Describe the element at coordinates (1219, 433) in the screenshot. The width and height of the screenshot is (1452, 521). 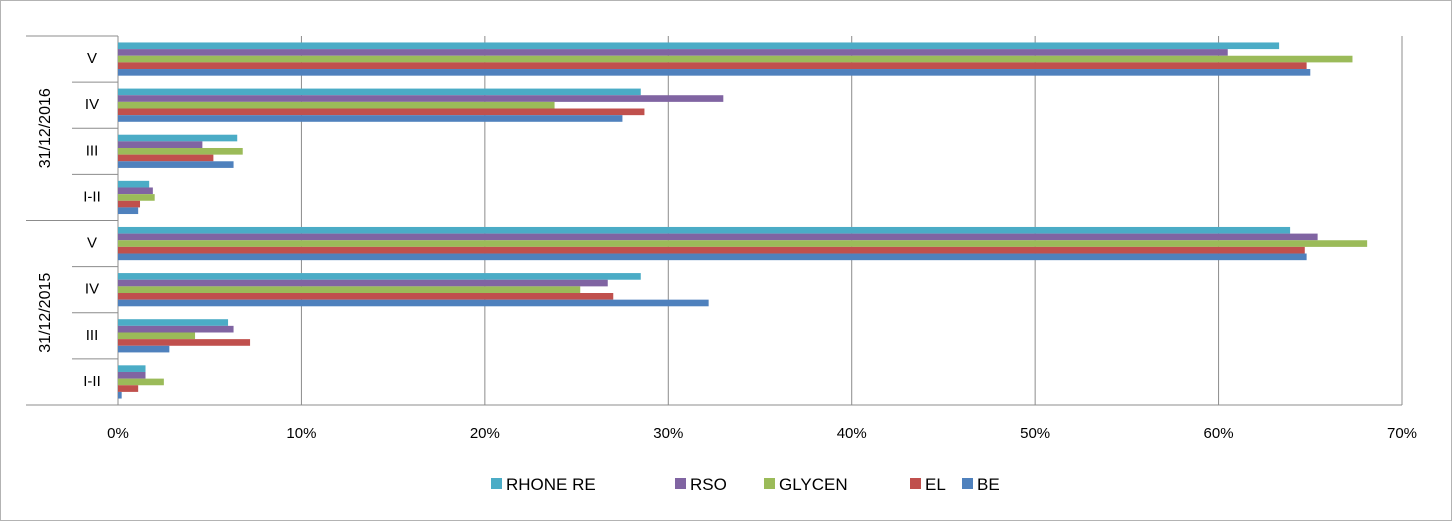
I see `x-tick-label: 60%` at that location.